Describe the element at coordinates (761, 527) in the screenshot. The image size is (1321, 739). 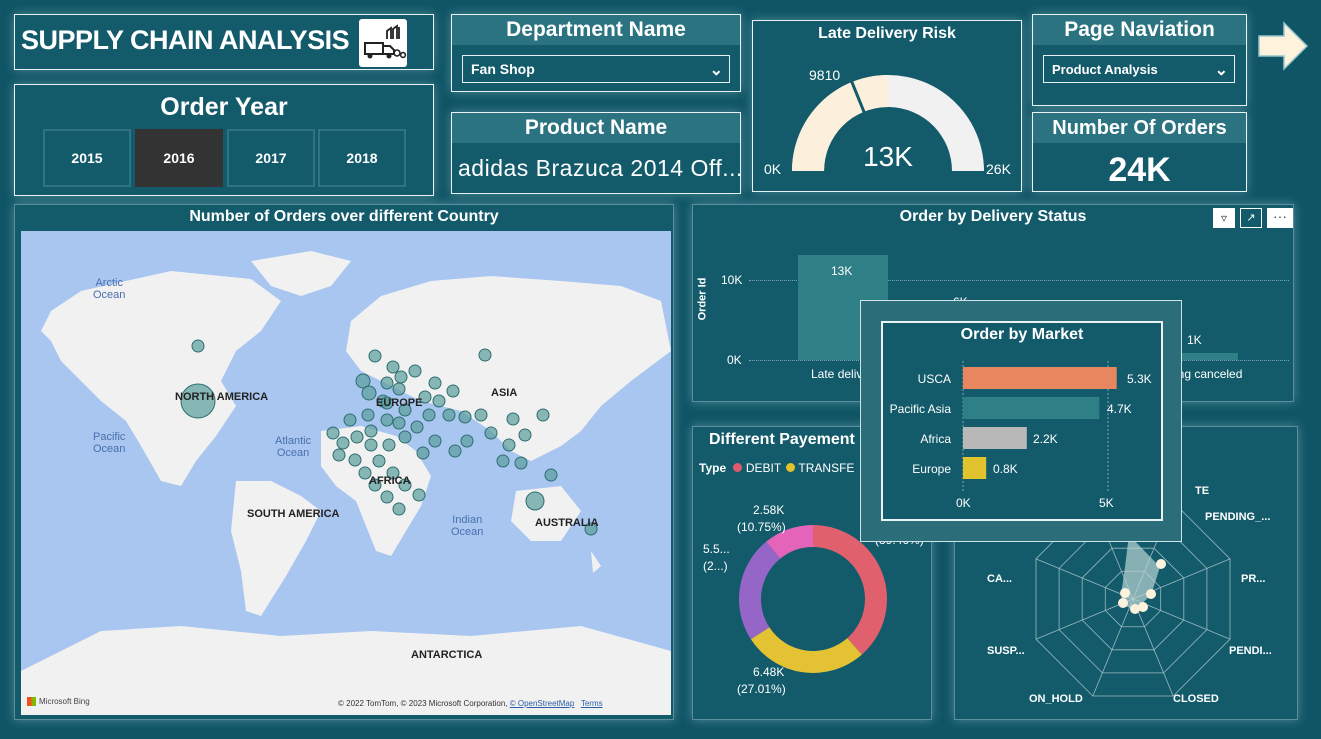
I see `payment-label-1-pct: (10.75%)` at that location.